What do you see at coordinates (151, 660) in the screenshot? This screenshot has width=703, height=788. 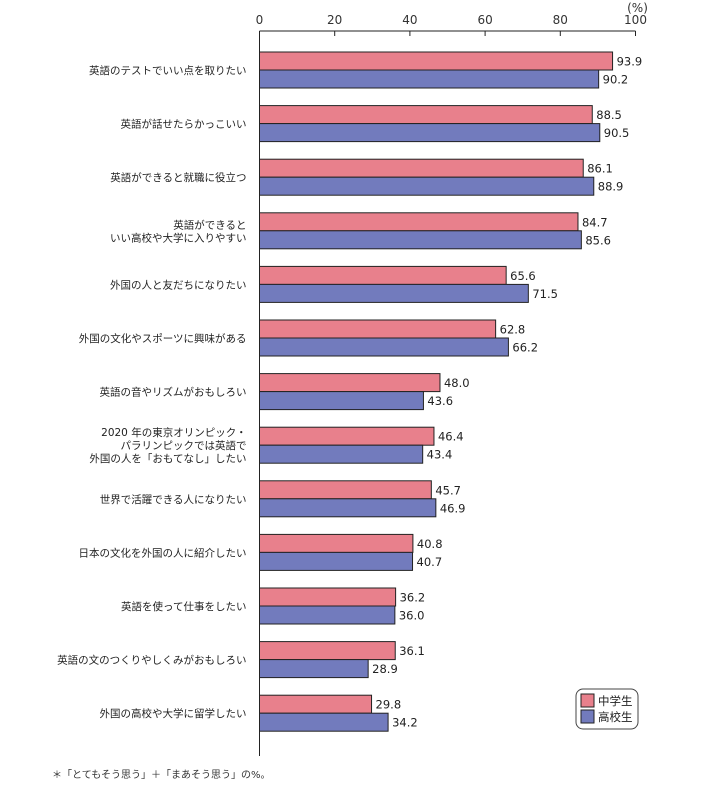 I see `category-label: 英語の文のつくりやしくみがおもしろい` at bounding box center [151, 660].